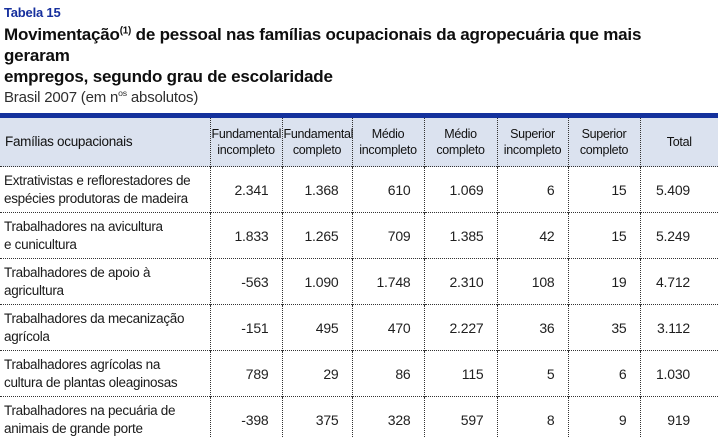  What do you see at coordinates (533, 281) in the screenshot?
I see `cell: 108` at bounding box center [533, 281].